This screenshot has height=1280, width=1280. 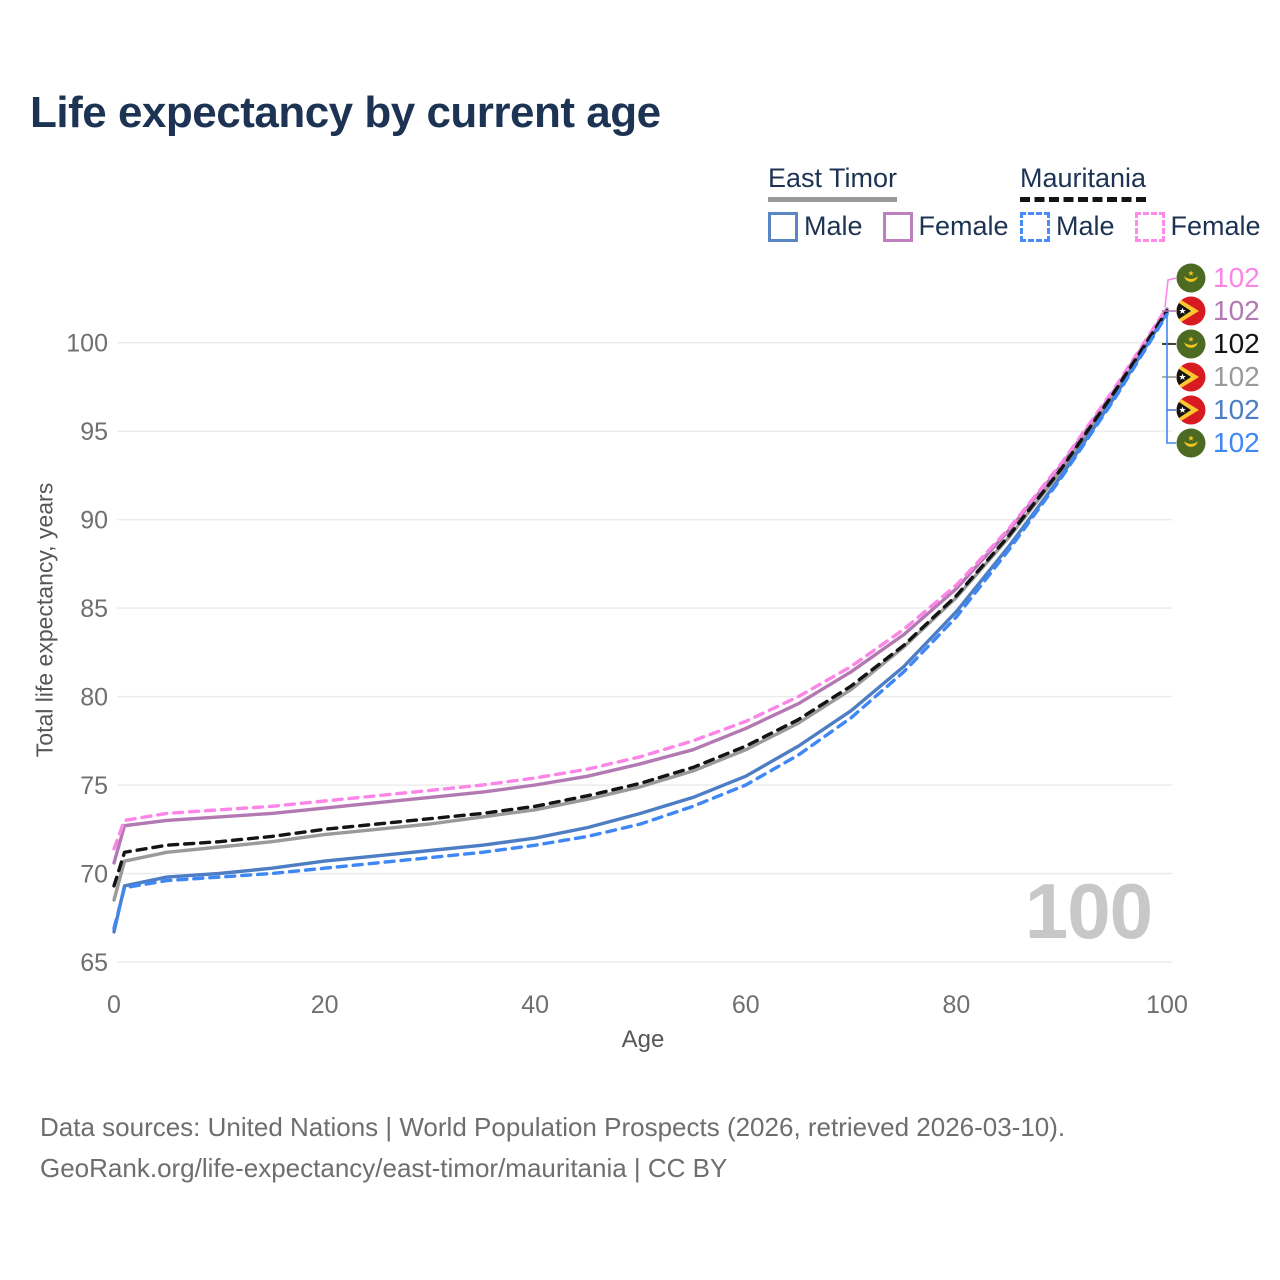 I want to click on legend-swatch-mauritania-female, so click(x=1149, y=226).